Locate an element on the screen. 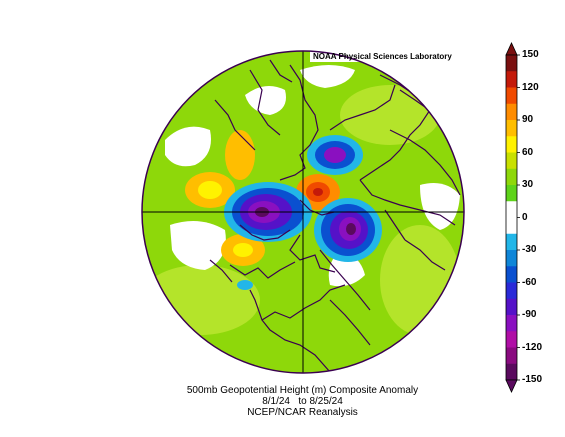 This screenshot has width=565, height=437. positive-anomaly-pacific is located at coordinates (243, 250).